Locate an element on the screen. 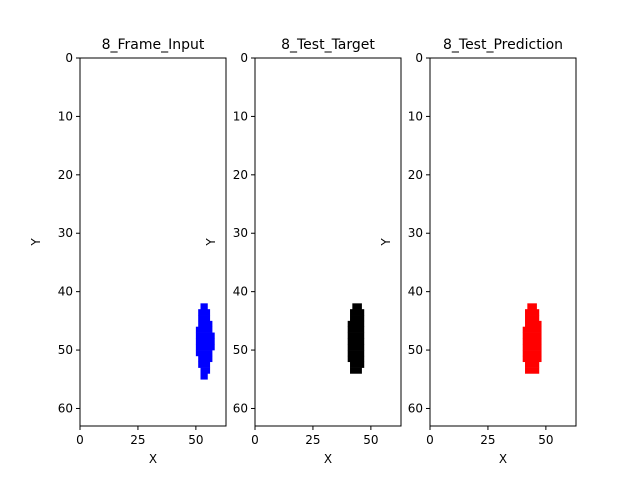 Image resolution: width=640 pixels, height=480 pixels. panel-title: 8_Test_Target is located at coordinates (328, 45).